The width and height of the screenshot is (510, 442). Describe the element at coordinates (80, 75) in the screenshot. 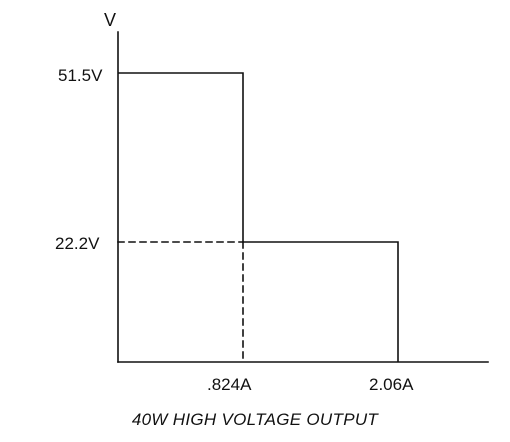

I see `y-tick-label-51-5v: 51.5V` at that location.